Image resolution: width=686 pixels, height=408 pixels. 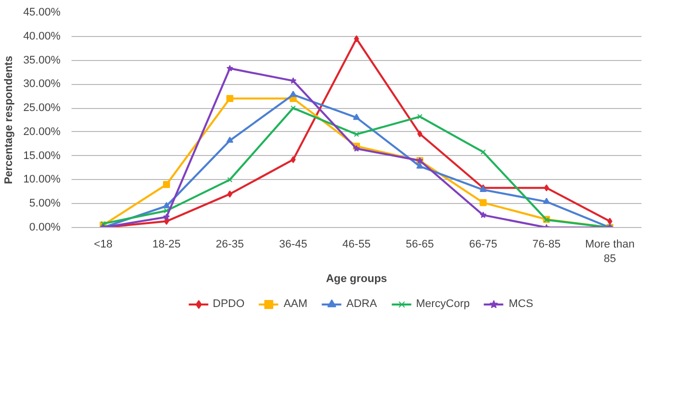 What do you see at coordinates (228, 304) in the screenshot?
I see `legend-label: DPDO` at bounding box center [228, 304].